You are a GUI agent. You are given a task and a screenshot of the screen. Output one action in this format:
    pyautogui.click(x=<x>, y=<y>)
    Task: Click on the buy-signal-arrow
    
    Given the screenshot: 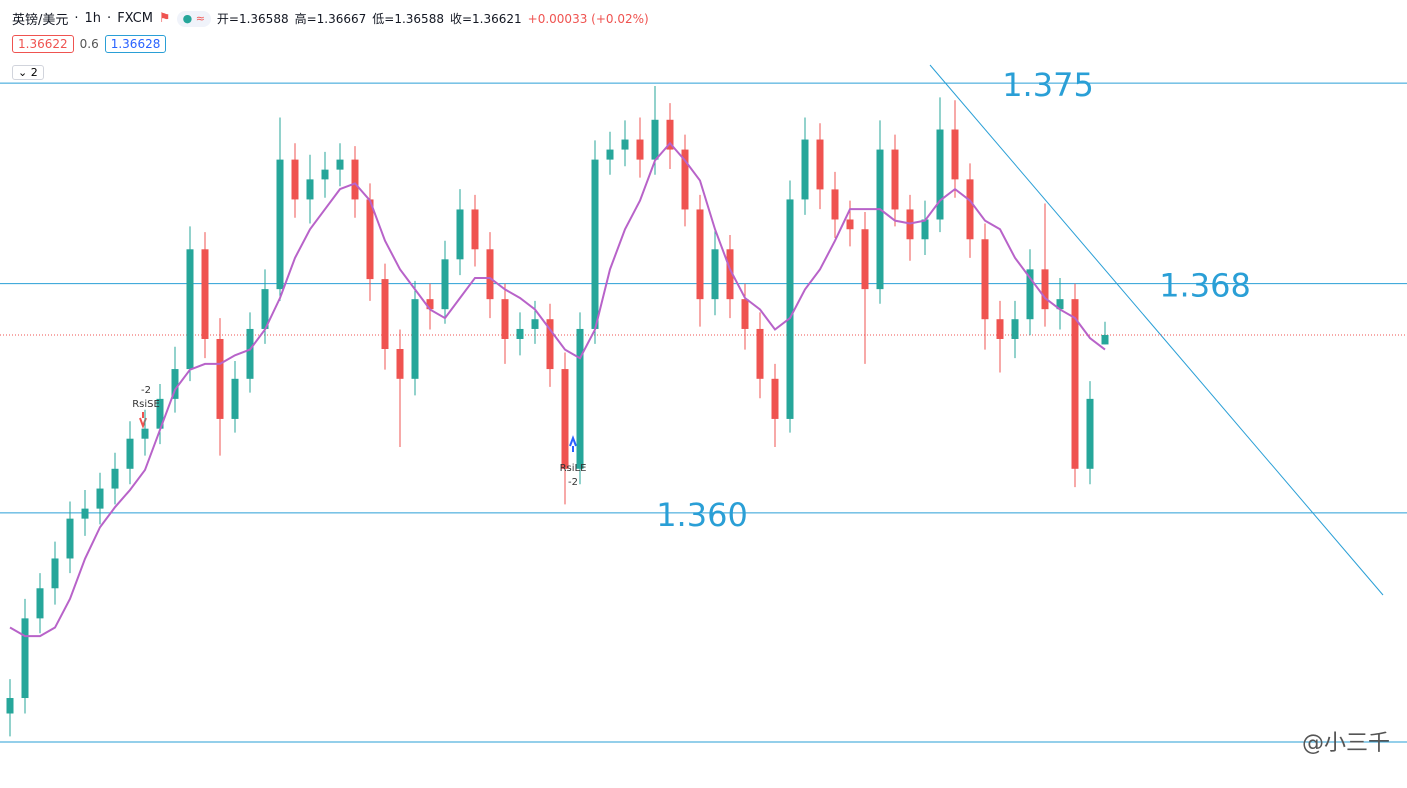 What is the action you would take?
    pyautogui.click(x=573, y=443)
    